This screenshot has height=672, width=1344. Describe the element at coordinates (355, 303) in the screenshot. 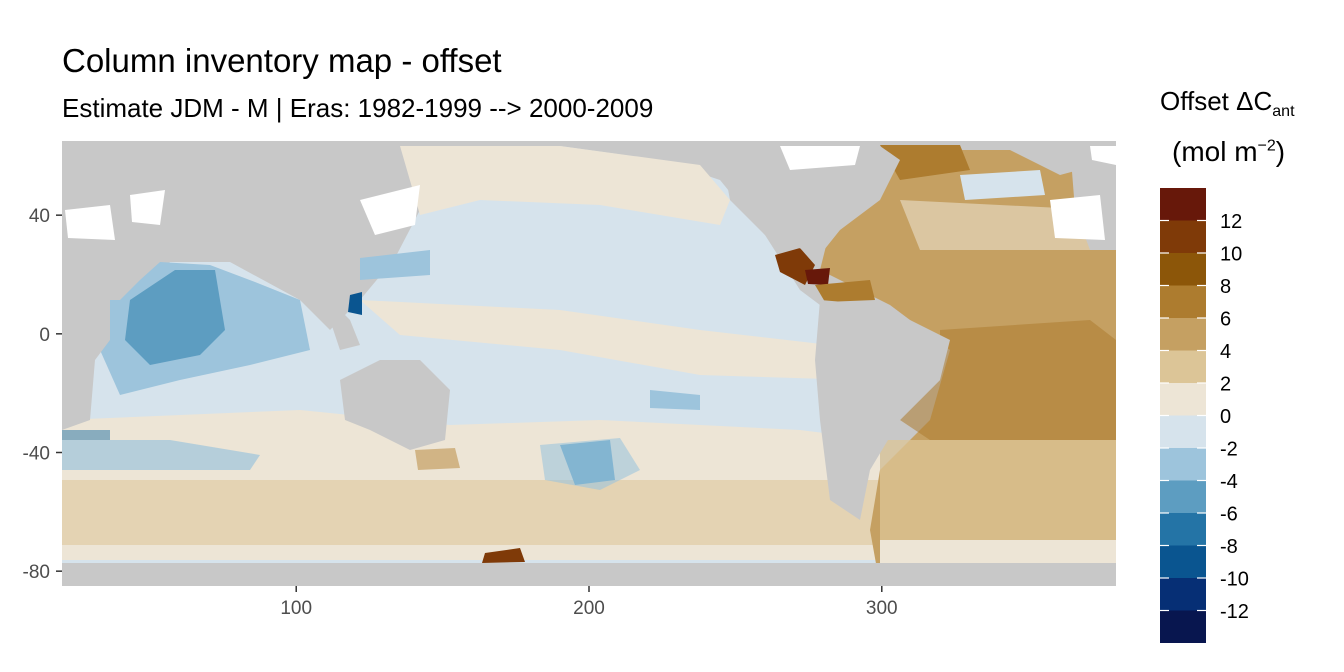

I see `indonesia-negative-spot` at that location.